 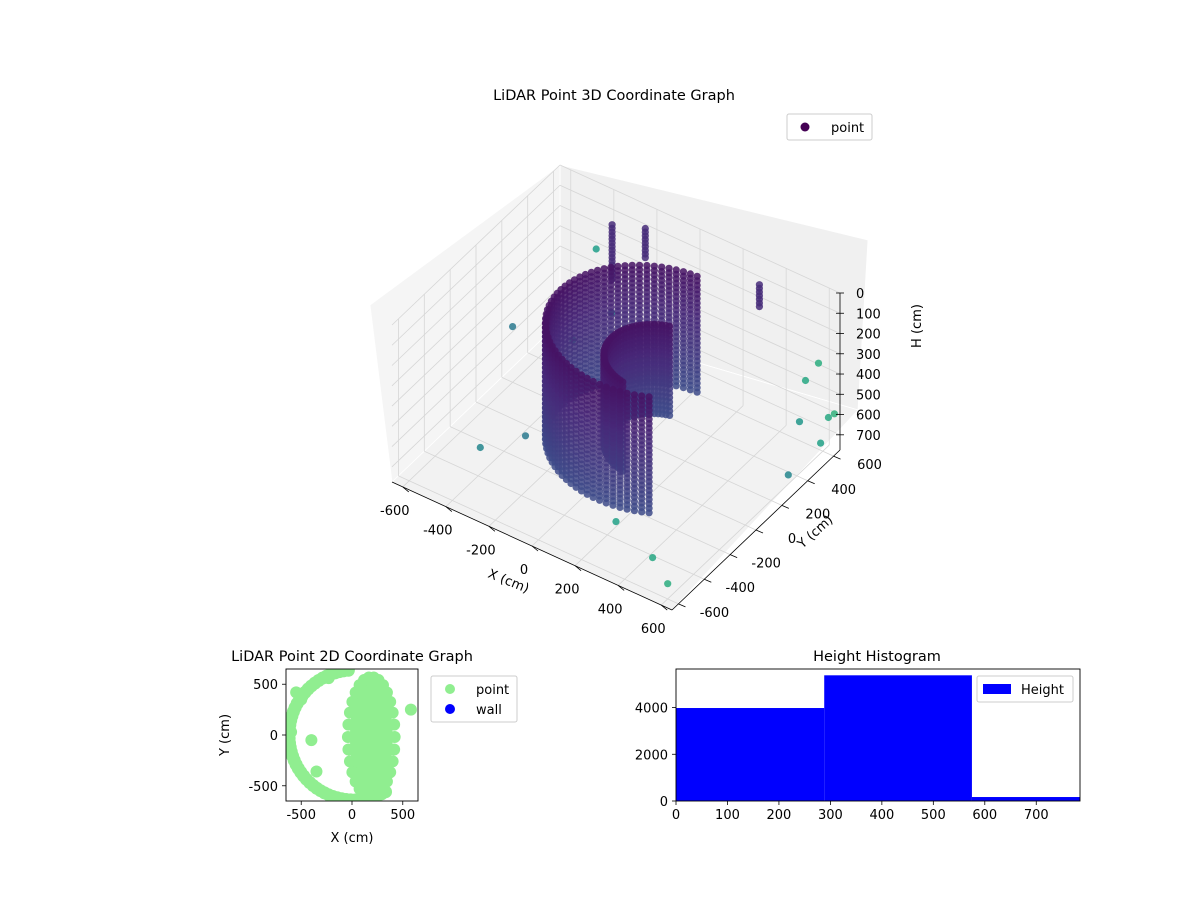 What do you see at coordinates (817, 514) in the screenshot?
I see `y-tick-label-3d: 200` at bounding box center [817, 514].